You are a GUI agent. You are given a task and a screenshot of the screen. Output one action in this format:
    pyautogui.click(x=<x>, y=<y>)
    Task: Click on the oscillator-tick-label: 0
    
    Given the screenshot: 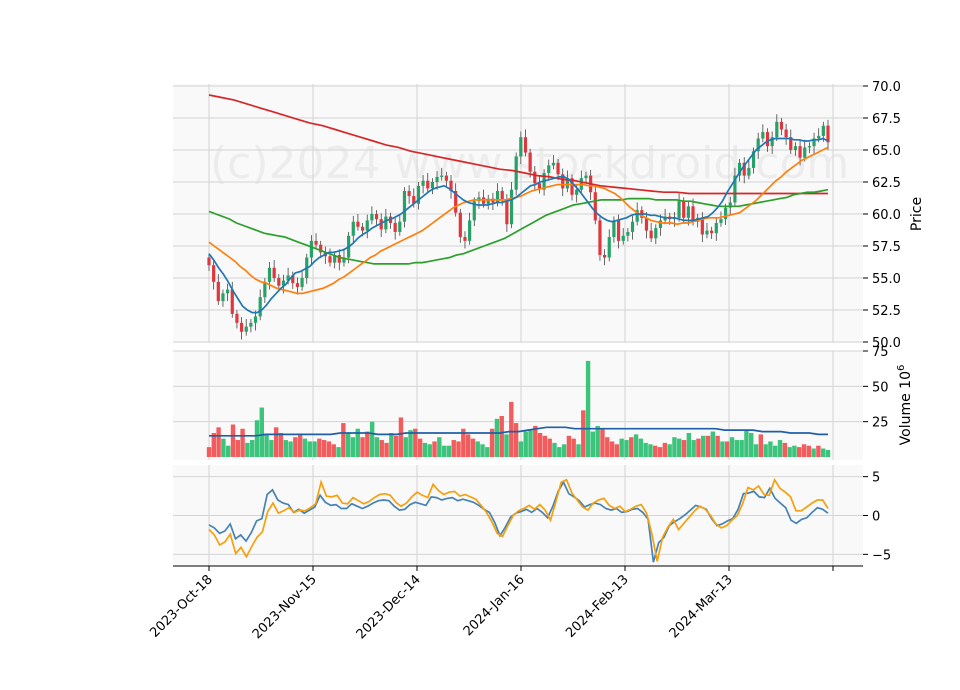 What is the action you would take?
    pyautogui.click(x=876, y=517)
    